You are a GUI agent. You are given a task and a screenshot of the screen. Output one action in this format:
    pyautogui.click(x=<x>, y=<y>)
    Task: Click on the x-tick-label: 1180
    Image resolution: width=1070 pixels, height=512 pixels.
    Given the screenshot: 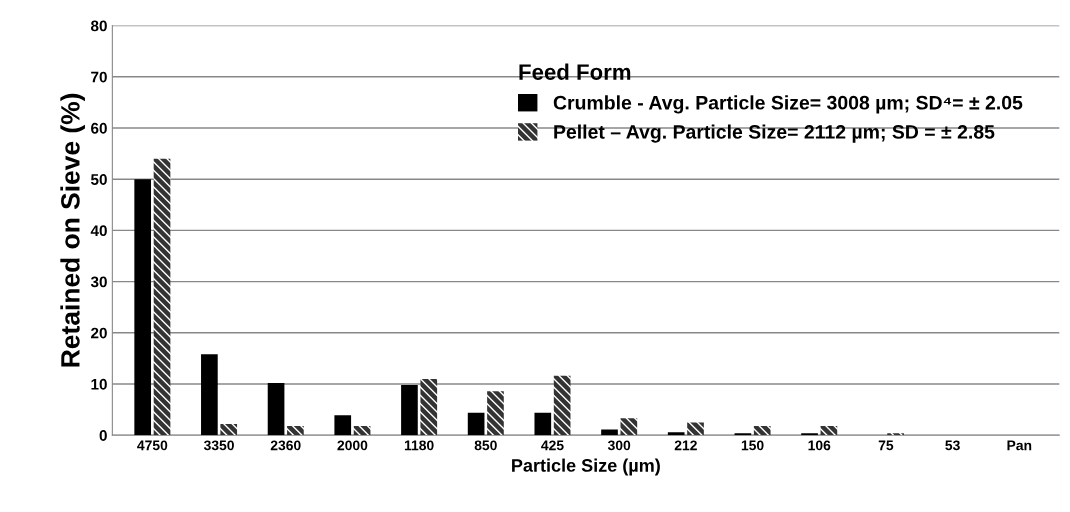 What is the action you would take?
    pyautogui.click(x=419, y=445)
    